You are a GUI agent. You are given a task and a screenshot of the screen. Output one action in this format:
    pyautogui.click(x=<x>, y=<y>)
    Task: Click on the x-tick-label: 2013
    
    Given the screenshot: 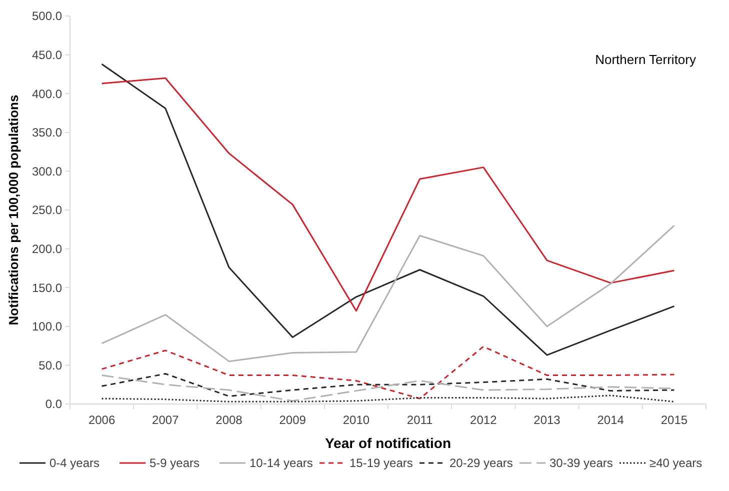 What is the action you would take?
    pyautogui.click(x=547, y=420)
    